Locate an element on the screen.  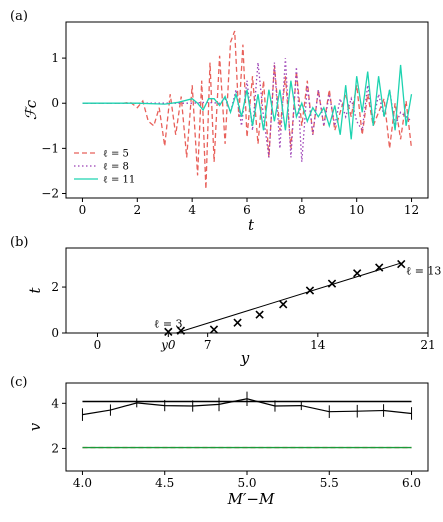
x-tick-label-c-0: 4.0 is located at coordinates (82, 483).